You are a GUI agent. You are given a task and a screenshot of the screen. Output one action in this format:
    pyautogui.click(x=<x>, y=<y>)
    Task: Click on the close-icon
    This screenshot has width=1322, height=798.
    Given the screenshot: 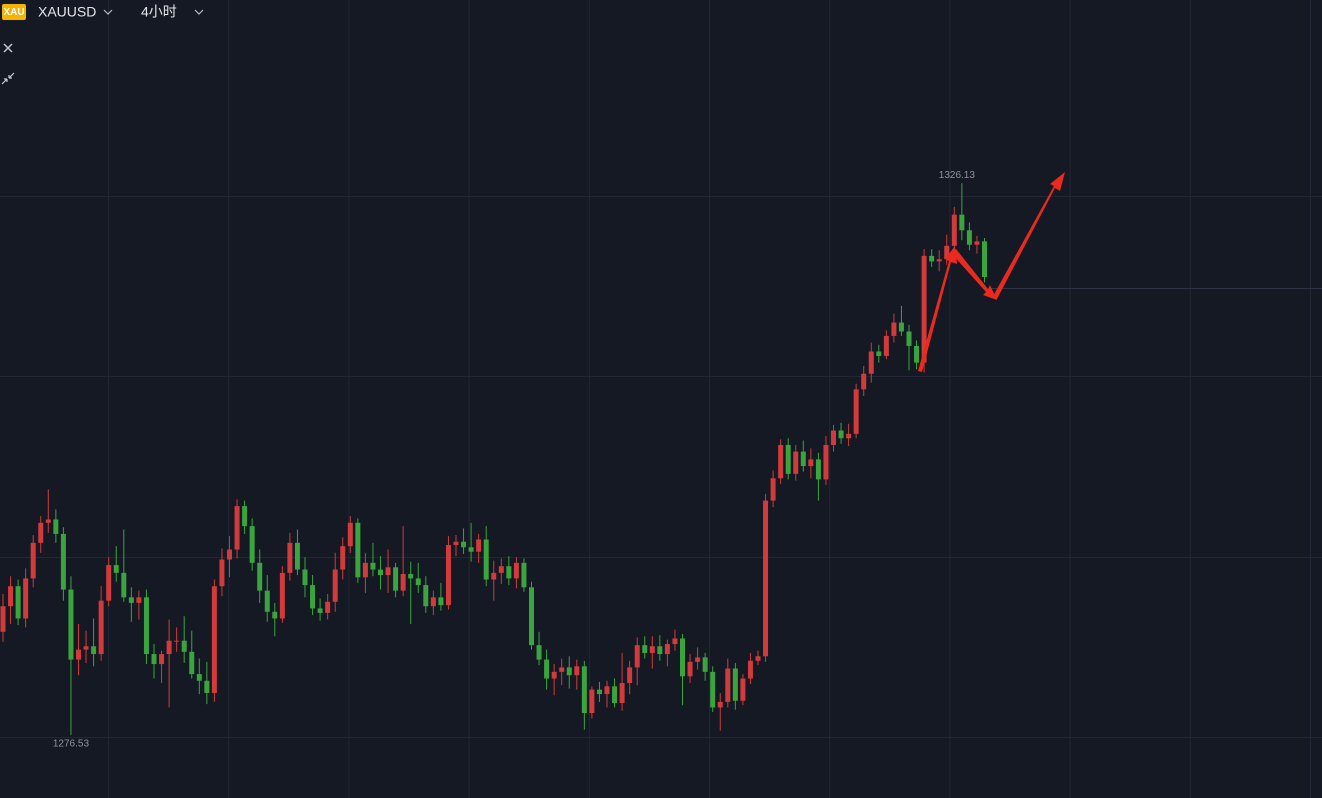 What is the action you would take?
    pyautogui.click(x=8, y=48)
    